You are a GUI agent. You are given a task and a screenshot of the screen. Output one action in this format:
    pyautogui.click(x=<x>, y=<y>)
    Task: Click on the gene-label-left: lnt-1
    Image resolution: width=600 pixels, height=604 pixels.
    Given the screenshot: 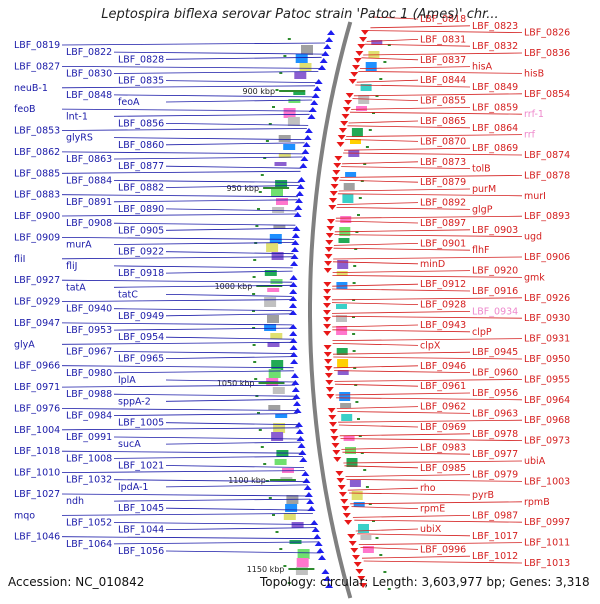 What is the action you would take?
    pyautogui.click(x=77, y=116)
    